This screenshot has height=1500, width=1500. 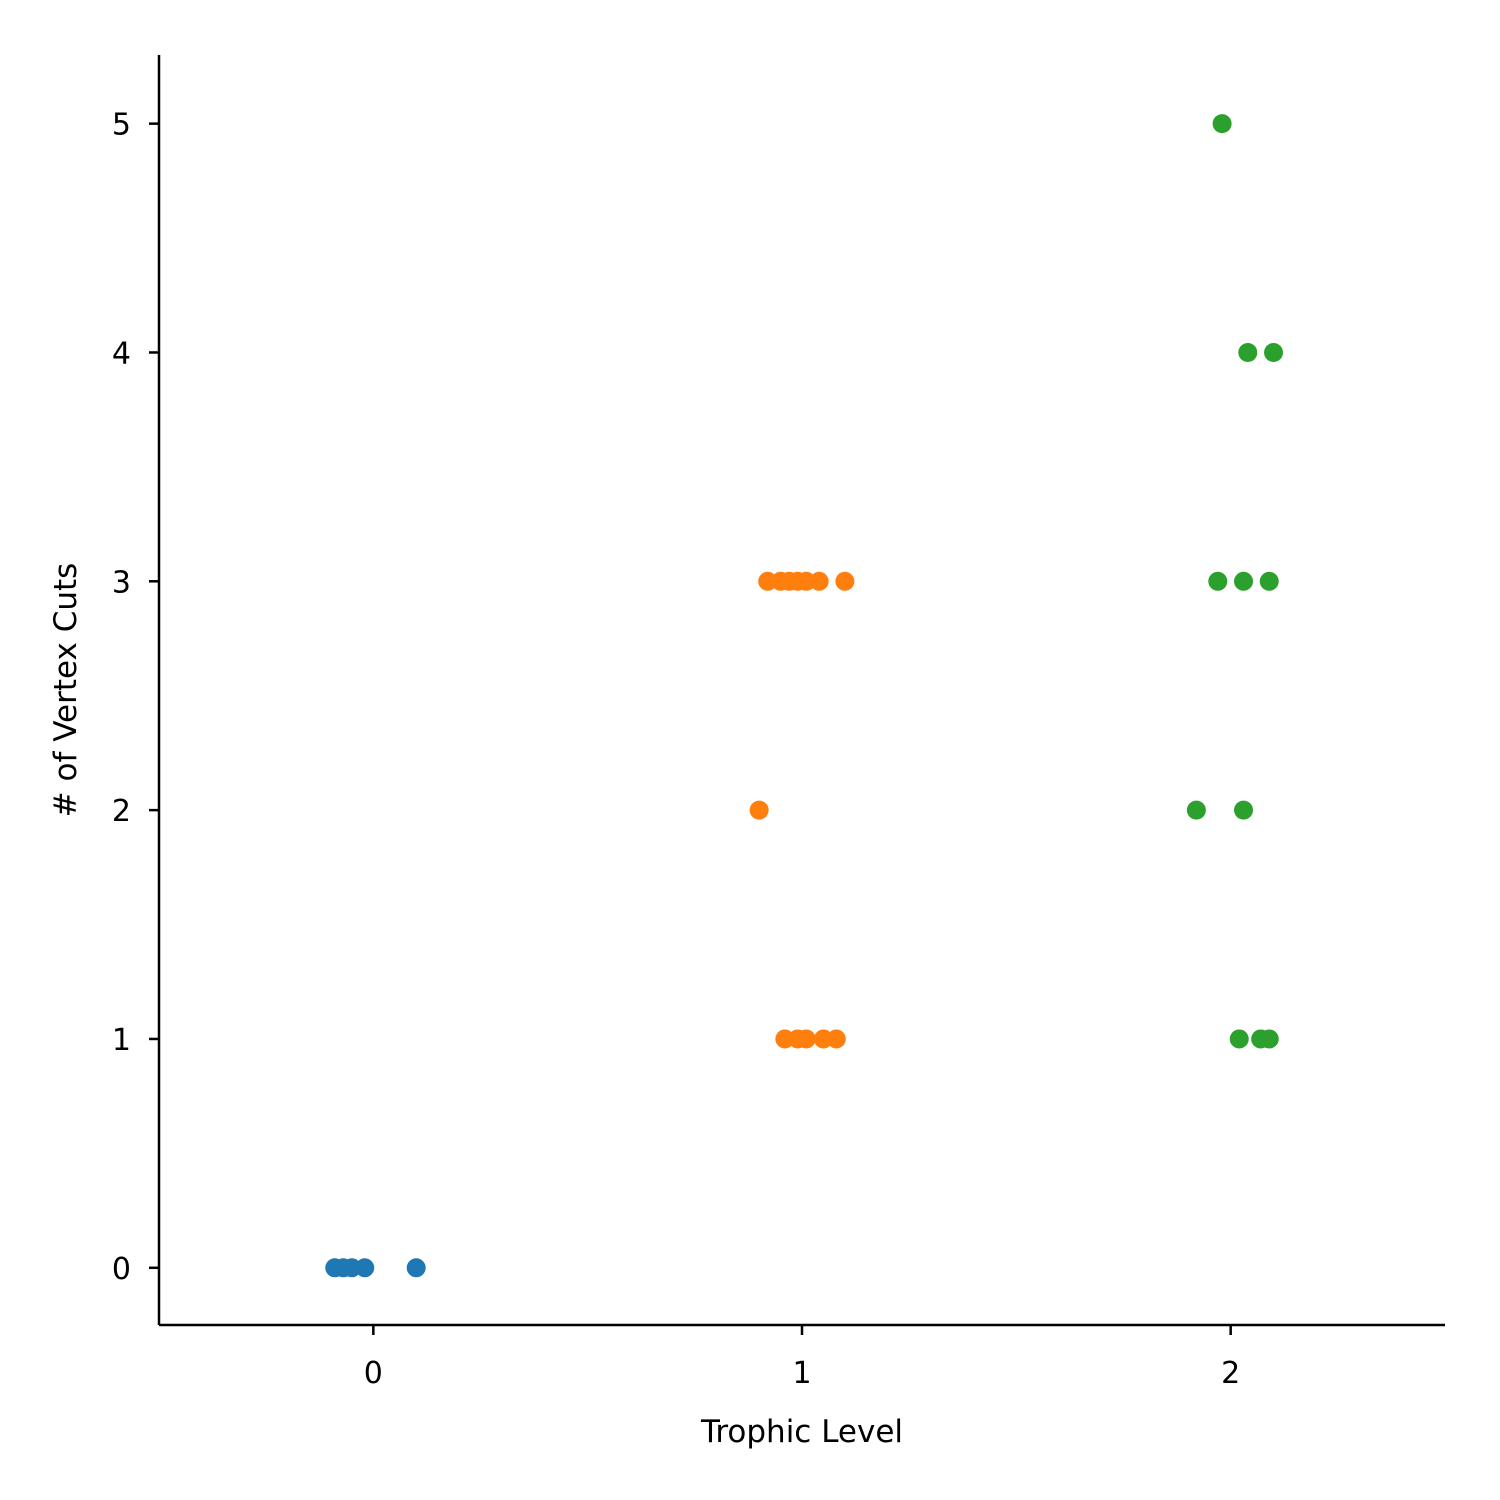 I want to click on y-tick-label: 5, so click(x=121, y=125).